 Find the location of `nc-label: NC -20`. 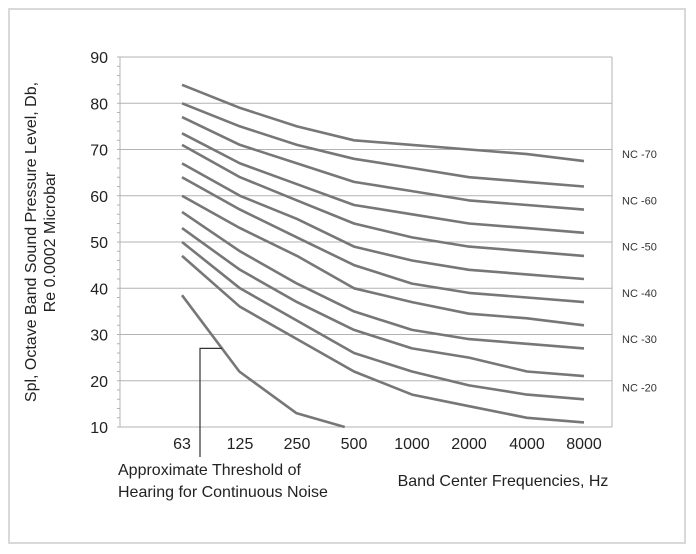

nc-label: NC -20 is located at coordinates (639, 389).